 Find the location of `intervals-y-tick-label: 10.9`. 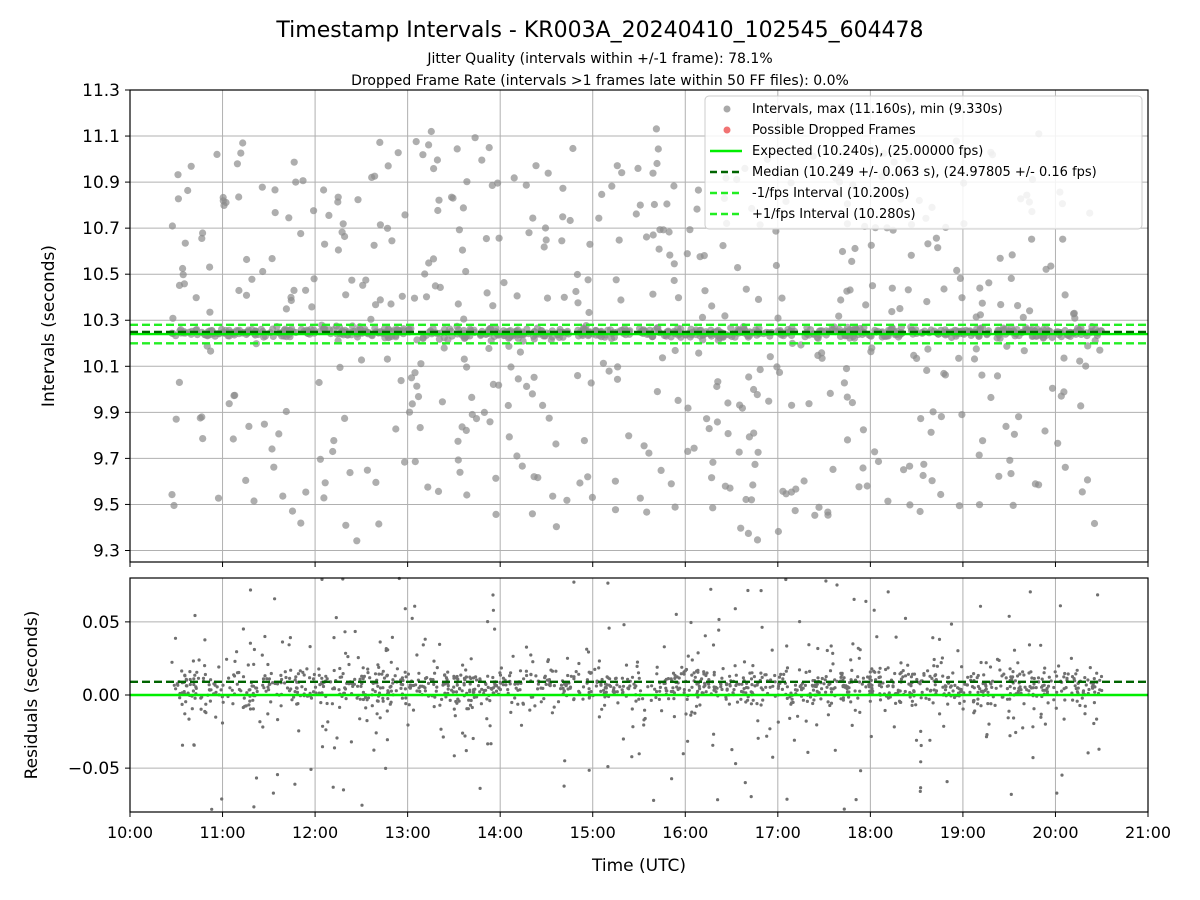

intervals-y-tick-label: 10.9 is located at coordinates (101, 183).